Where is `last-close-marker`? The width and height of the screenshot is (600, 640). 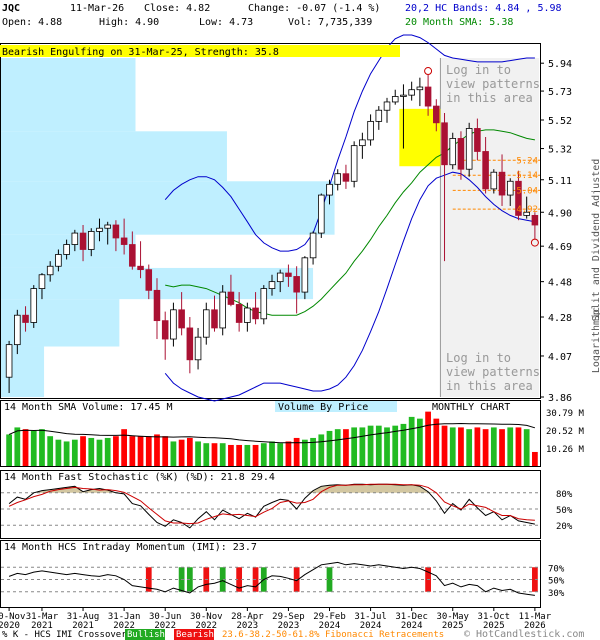
last-close-marker is located at coordinates (534, 242).